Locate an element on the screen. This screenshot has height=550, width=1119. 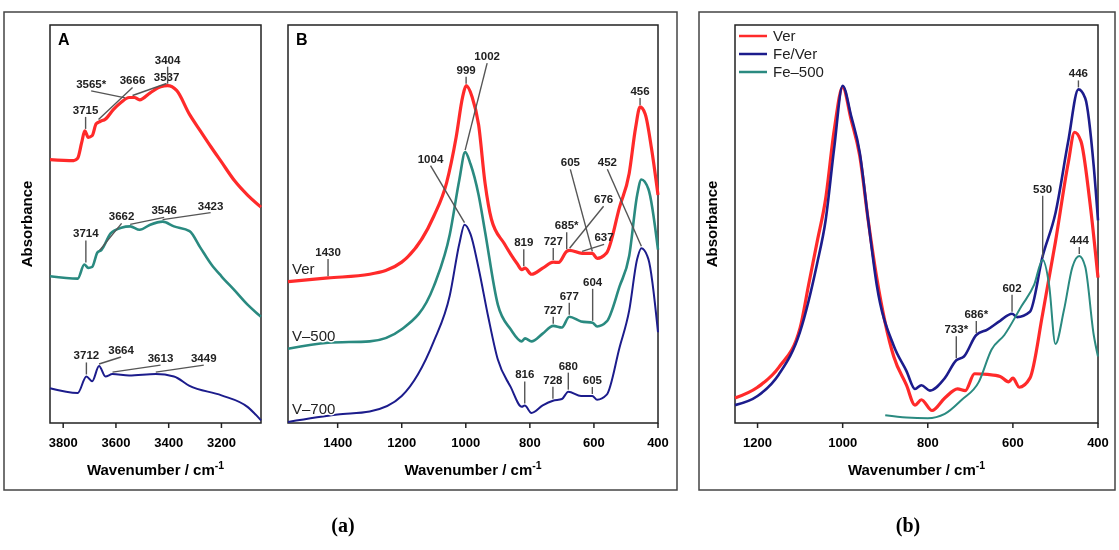
annotation: 446 is located at coordinates (1078, 73).